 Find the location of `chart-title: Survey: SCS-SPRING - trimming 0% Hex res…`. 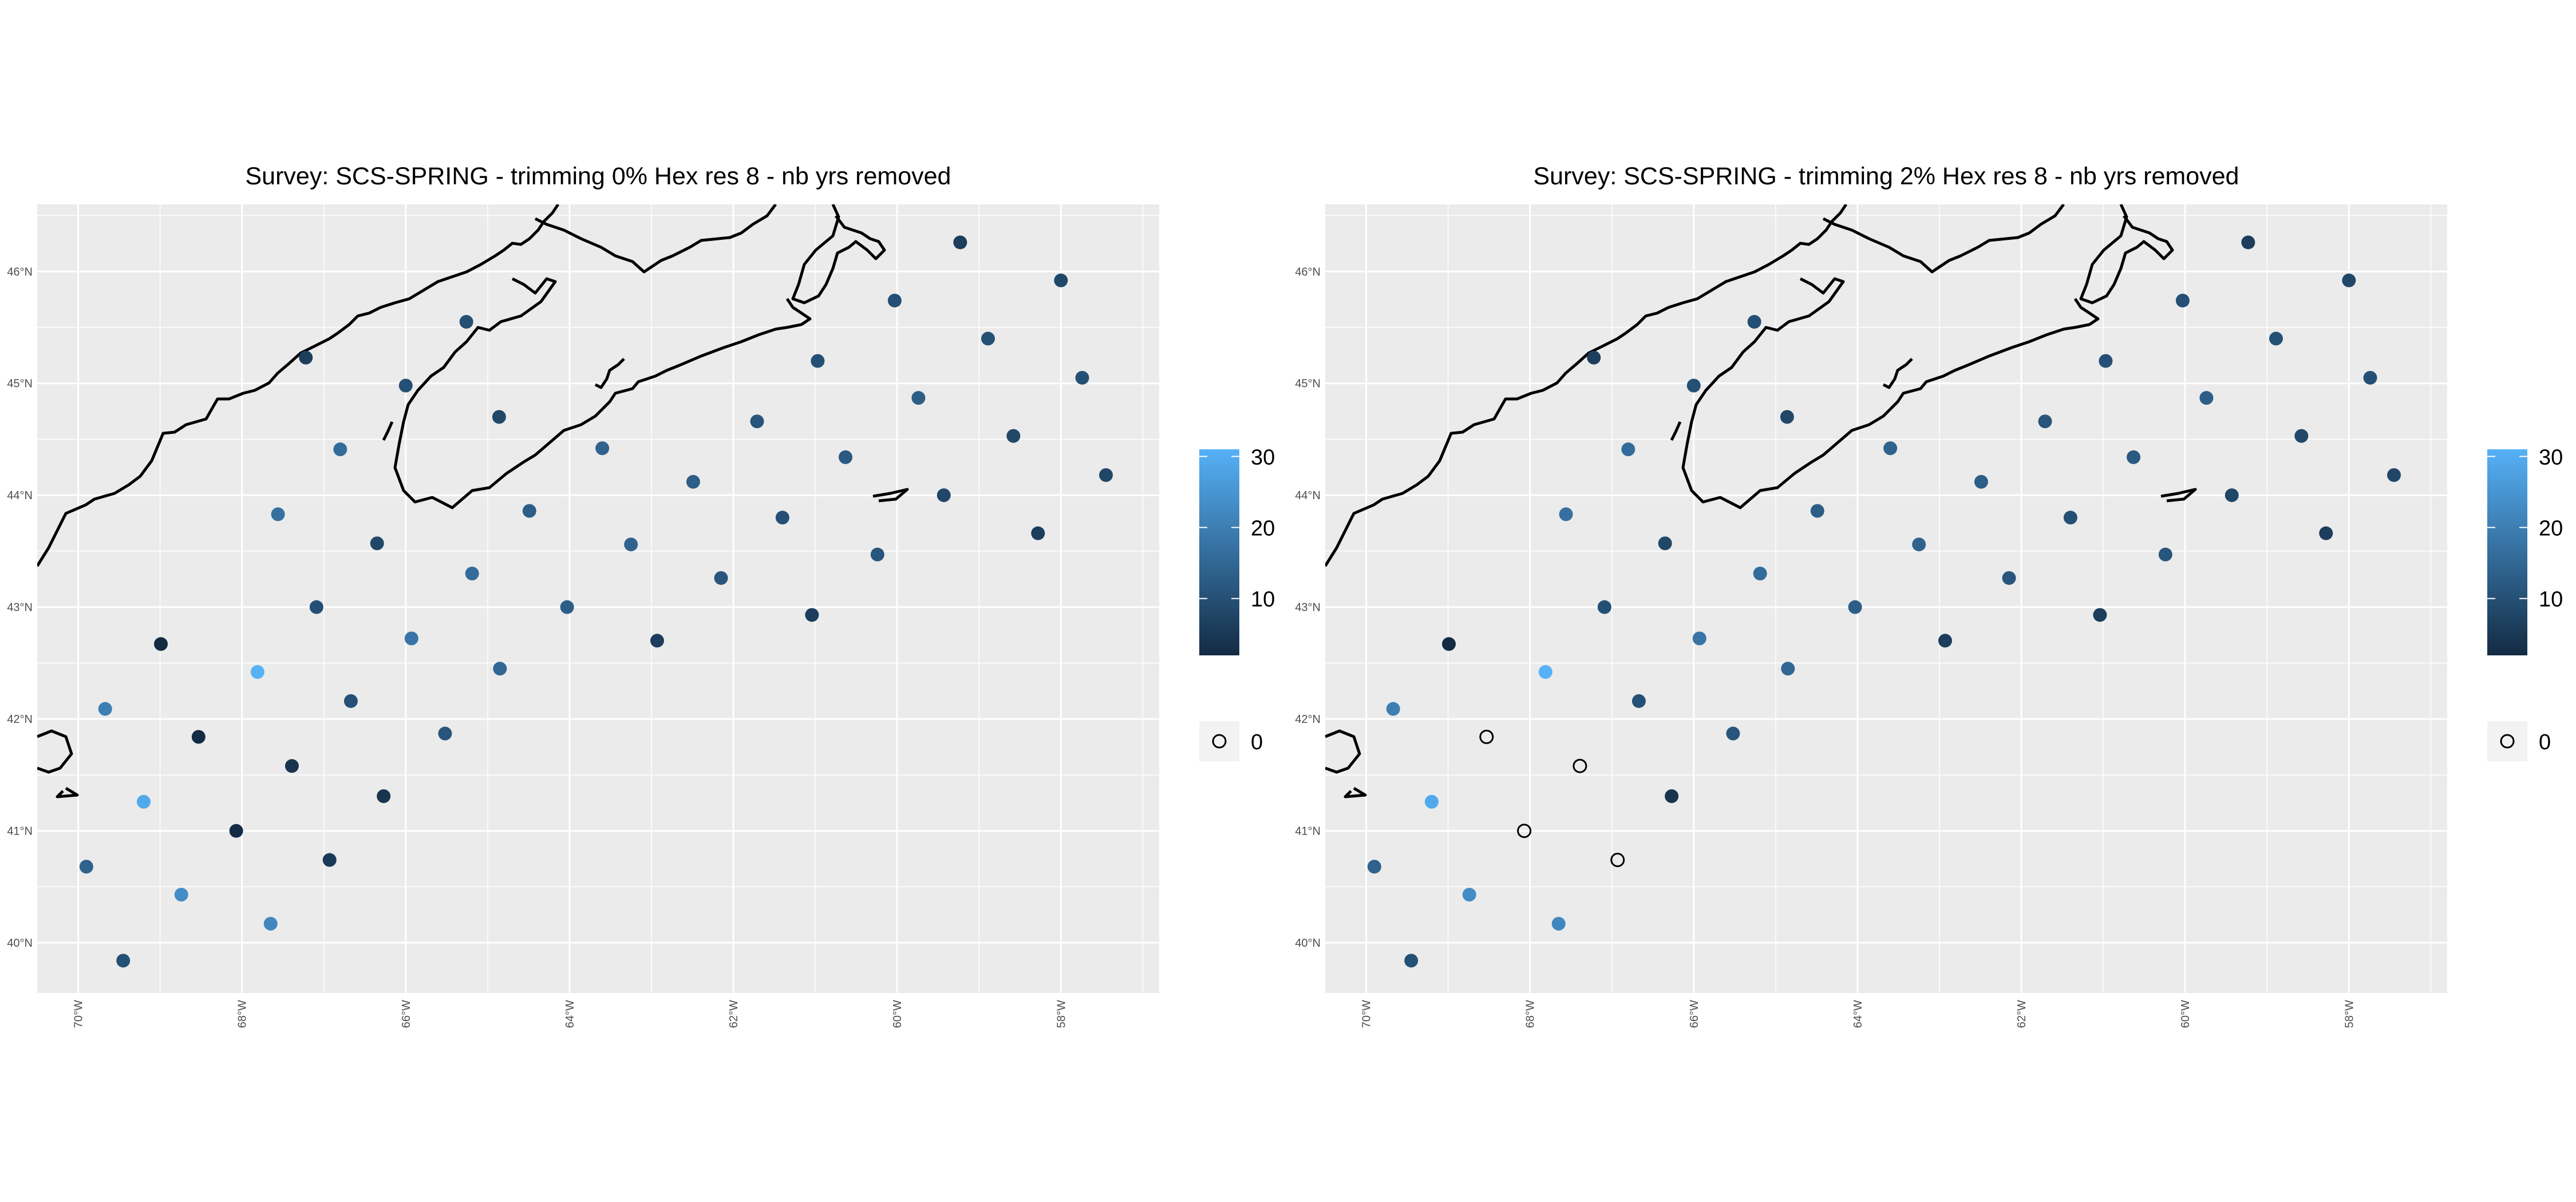

chart-title: Survey: SCS-SPRING - trimming 0% Hex res… is located at coordinates (598, 177).